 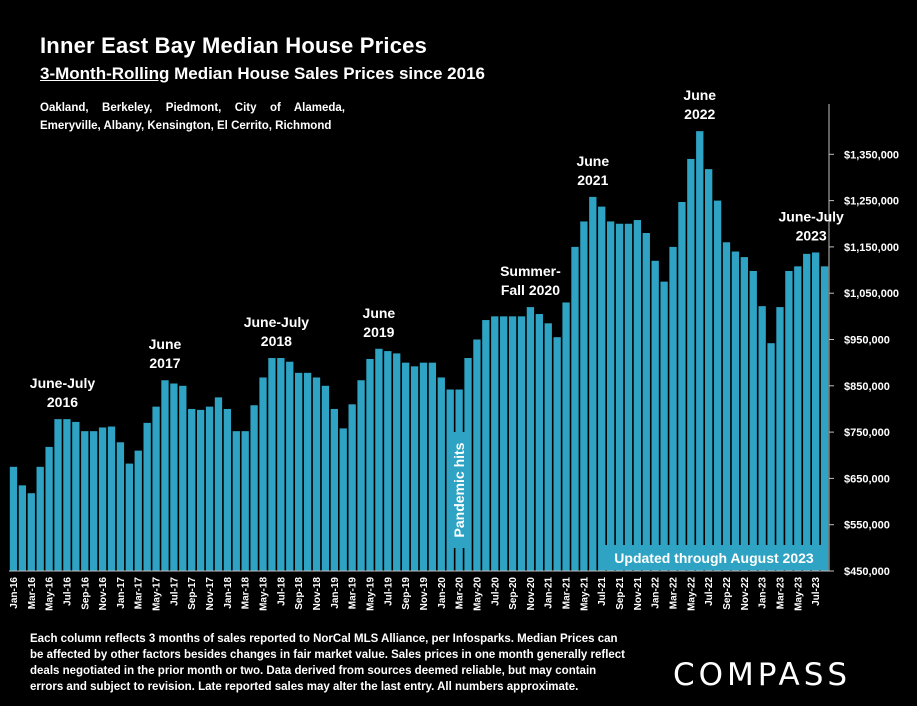 I want to click on y-tick-label: $450,000, so click(x=867, y=572).